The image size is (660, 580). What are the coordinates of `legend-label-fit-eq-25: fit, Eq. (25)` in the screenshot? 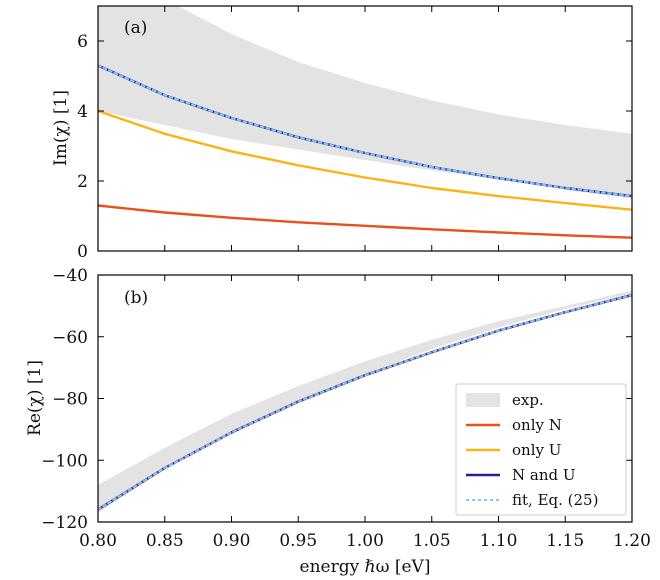 It's located at (555, 500).